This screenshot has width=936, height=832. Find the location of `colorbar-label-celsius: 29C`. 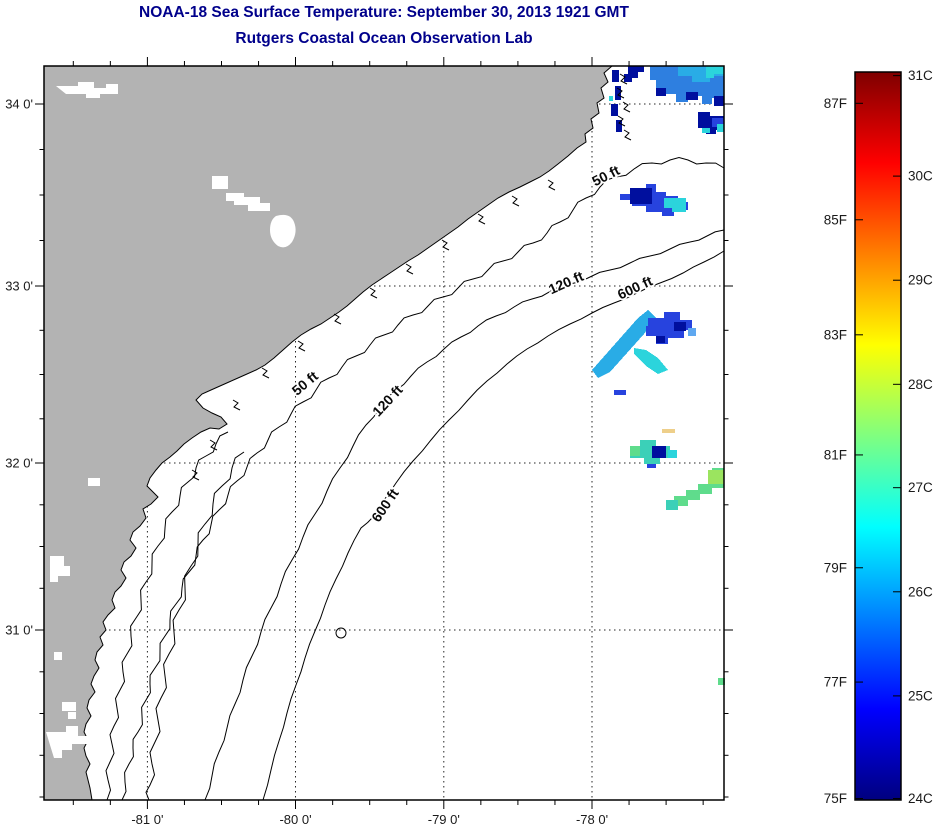

colorbar-label-celsius: 29C is located at coordinates (920, 280).